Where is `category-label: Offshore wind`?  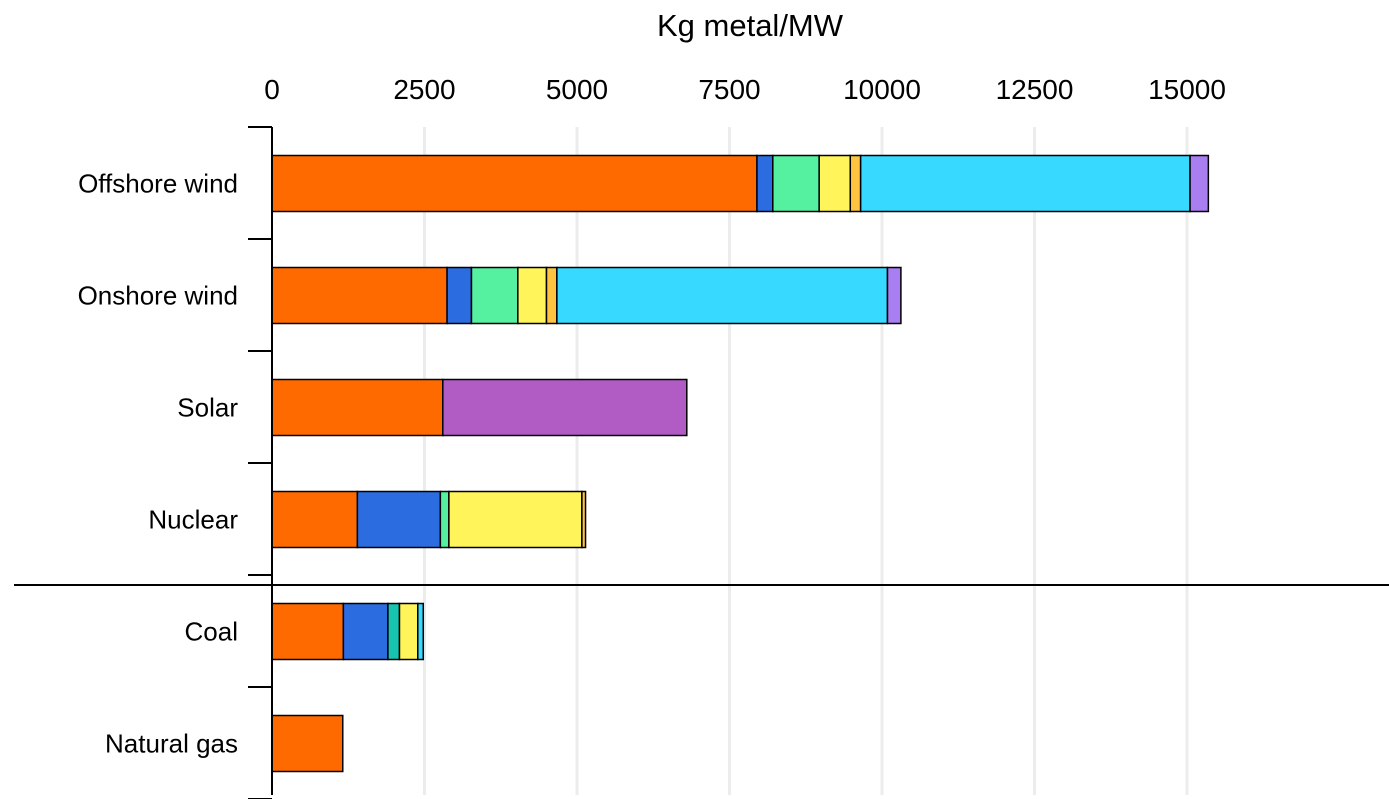 category-label: Offshore wind is located at coordinates (158, 184).